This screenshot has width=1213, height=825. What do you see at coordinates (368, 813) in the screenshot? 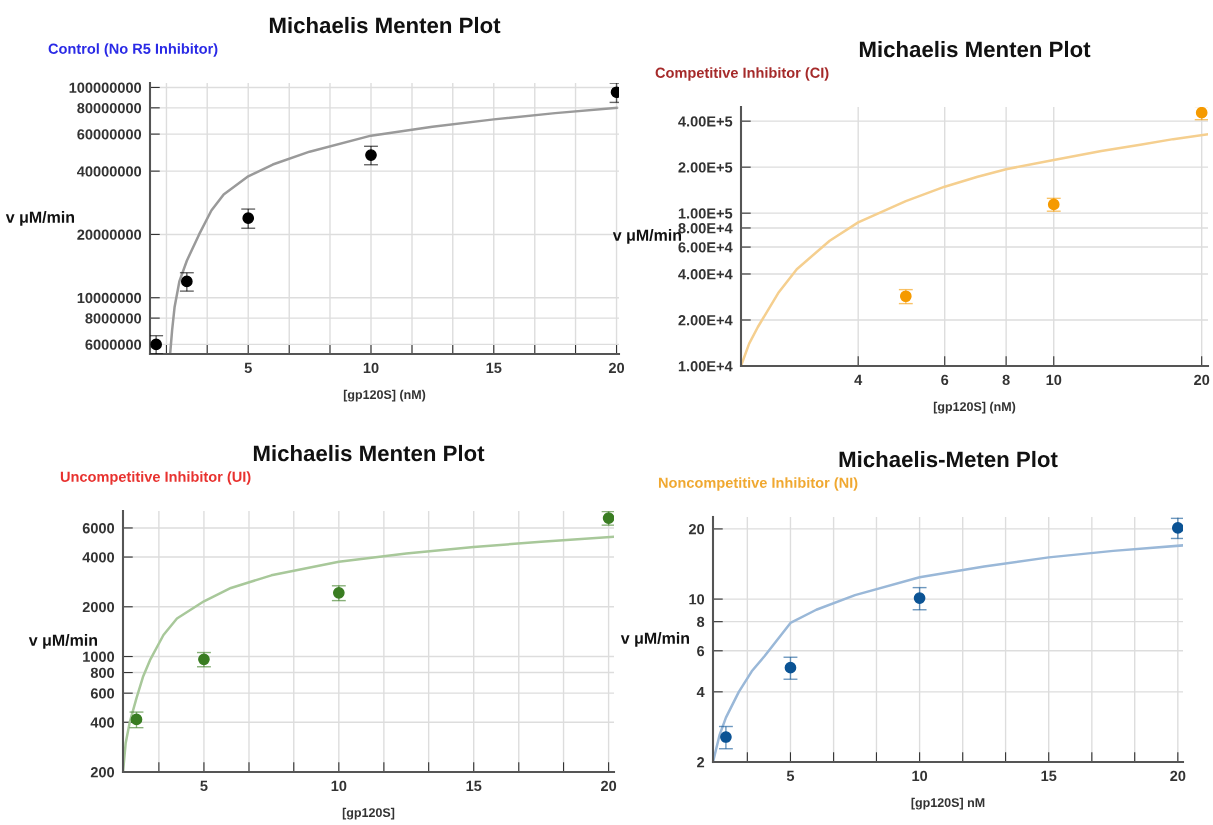
I see `x-axis-title: [gp120S]` at bounding box center [368, 813].